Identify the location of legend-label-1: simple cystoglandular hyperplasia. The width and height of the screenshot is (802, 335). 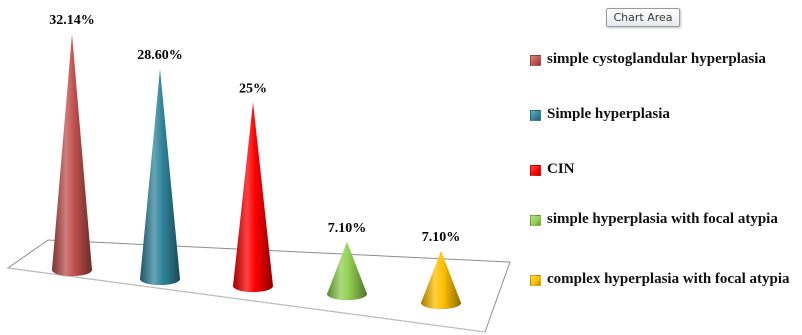
(656, 59).